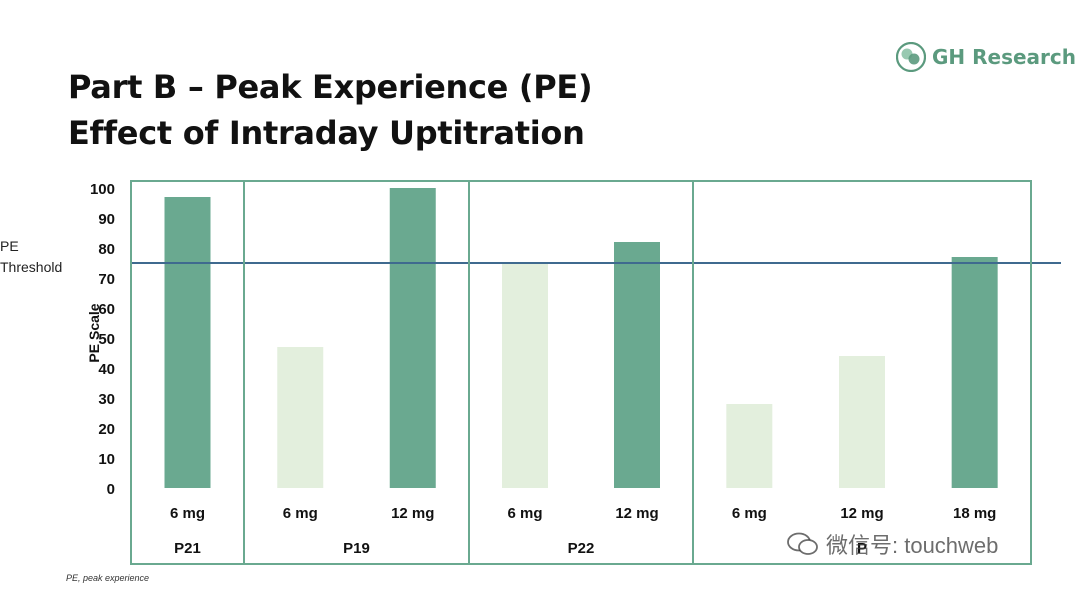 The height and width of the screenshot is (590, 1080). I want to click on threshold-label: PE Threshold, so click(31, 256).